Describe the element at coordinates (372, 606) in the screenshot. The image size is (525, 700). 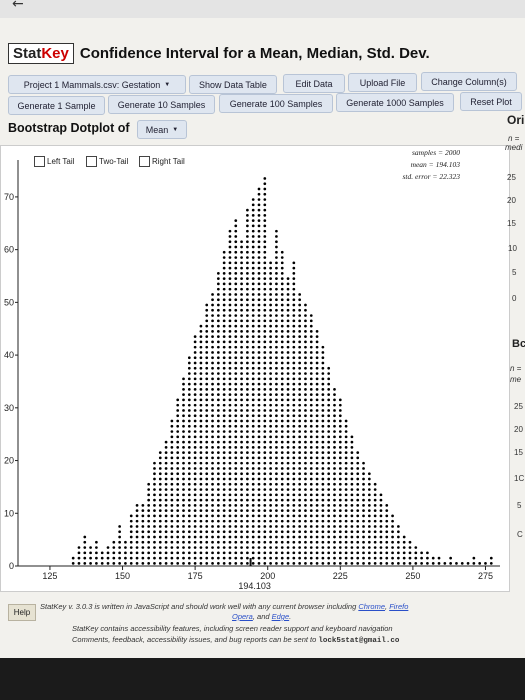
I see `chrome-link: Chrome` at that location.